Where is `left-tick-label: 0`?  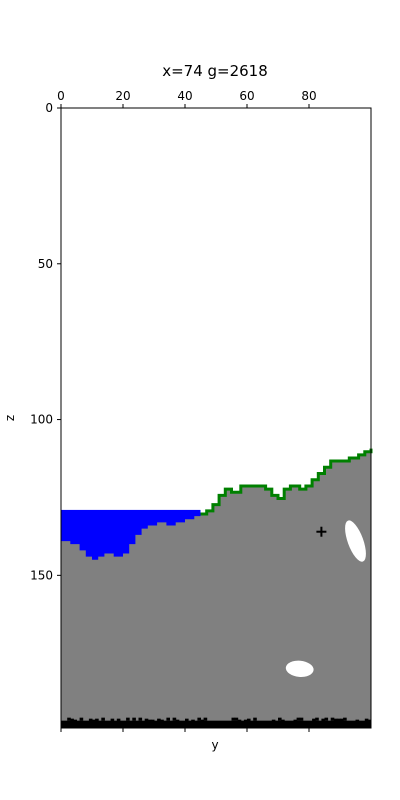 left-tick-label: 0 is located at coordinates (49, 108).